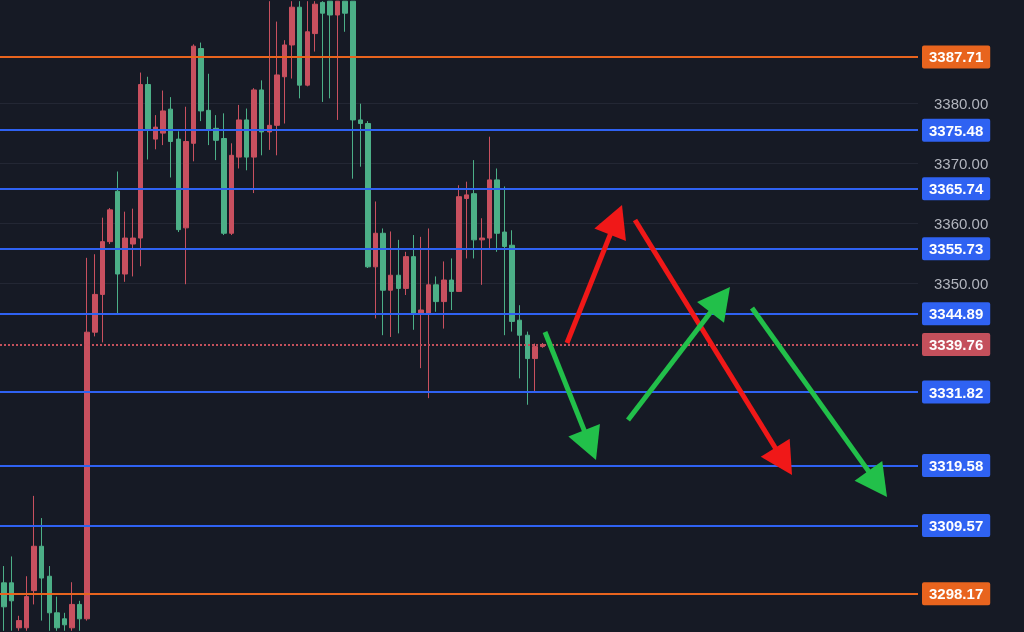 This screenshot has width=1024, height=632. What do you see at coordinates (961, 103) in the screenshot?
I see `y-tick-label: 3380.00` at bounding box center [961, 103].